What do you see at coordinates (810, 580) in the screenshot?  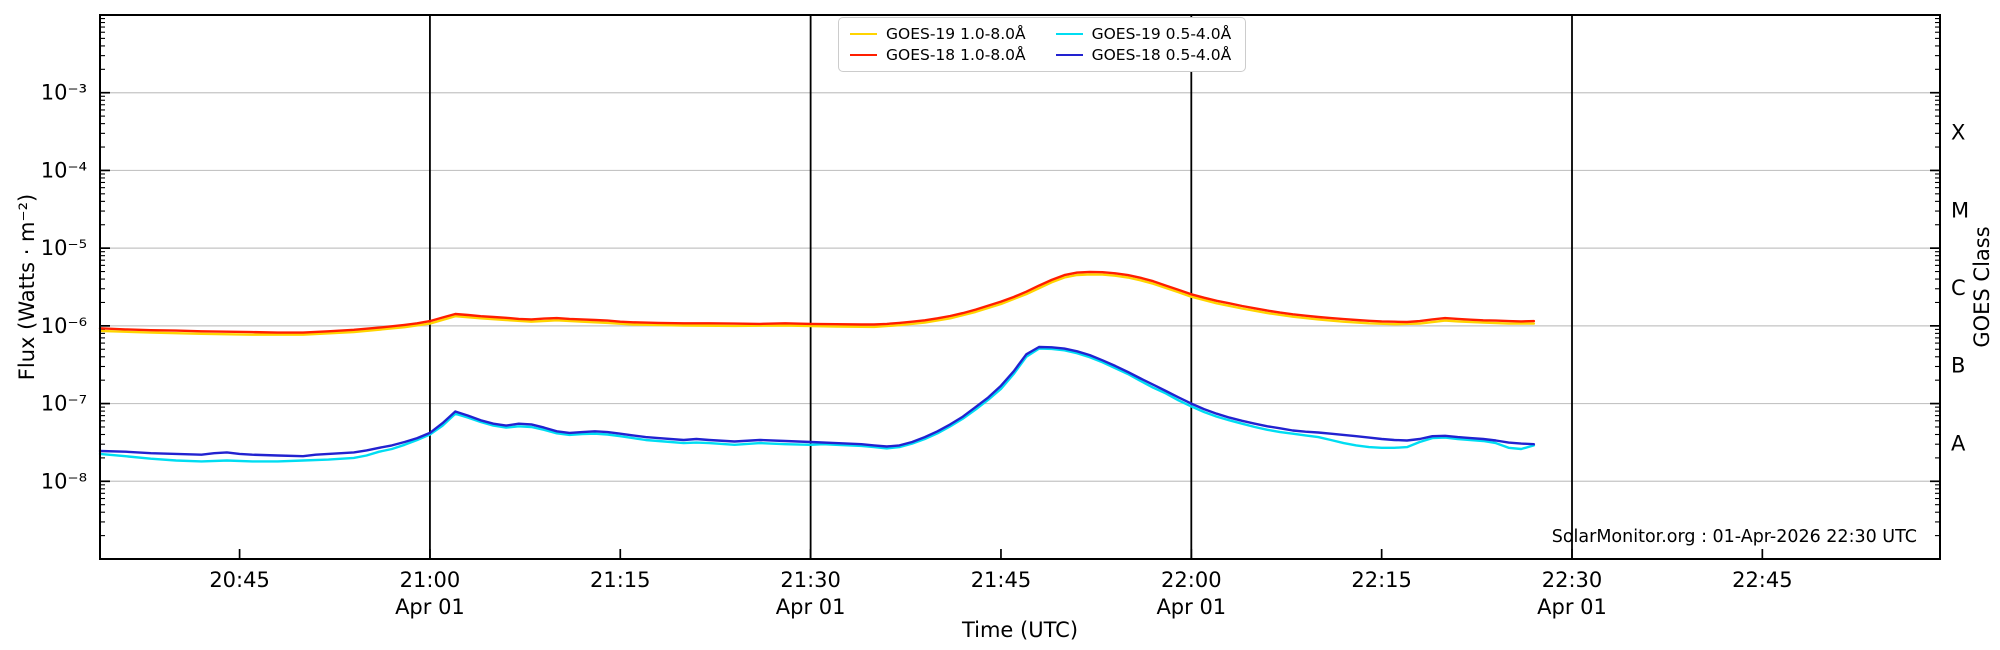 I see `x-tick-label: 21:30` at bounding box center [810, 580].